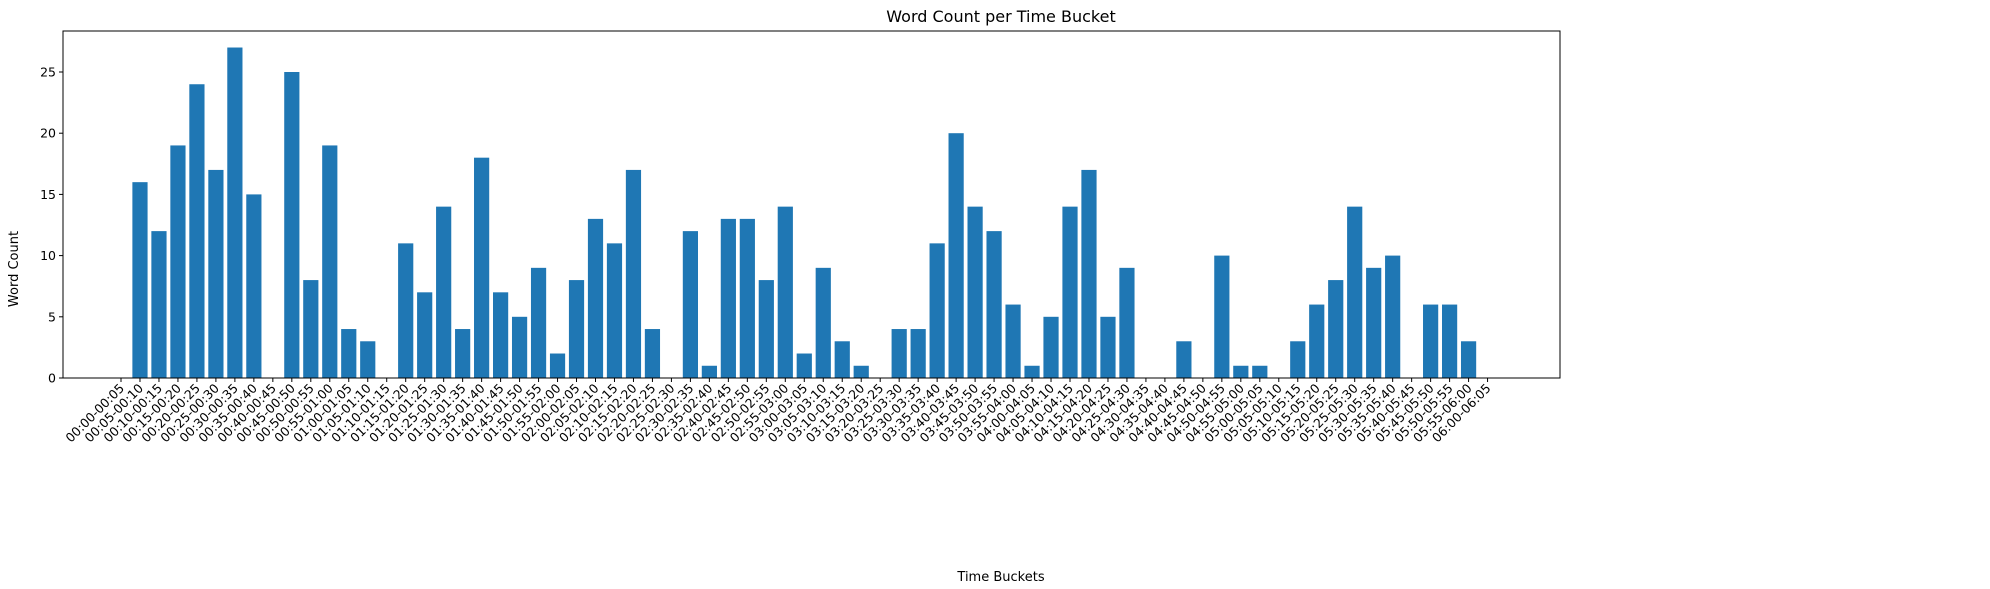 The width and height of the screenshot is (1990, 589). I want to click on y-tick-label: 20, so click(48, 133).